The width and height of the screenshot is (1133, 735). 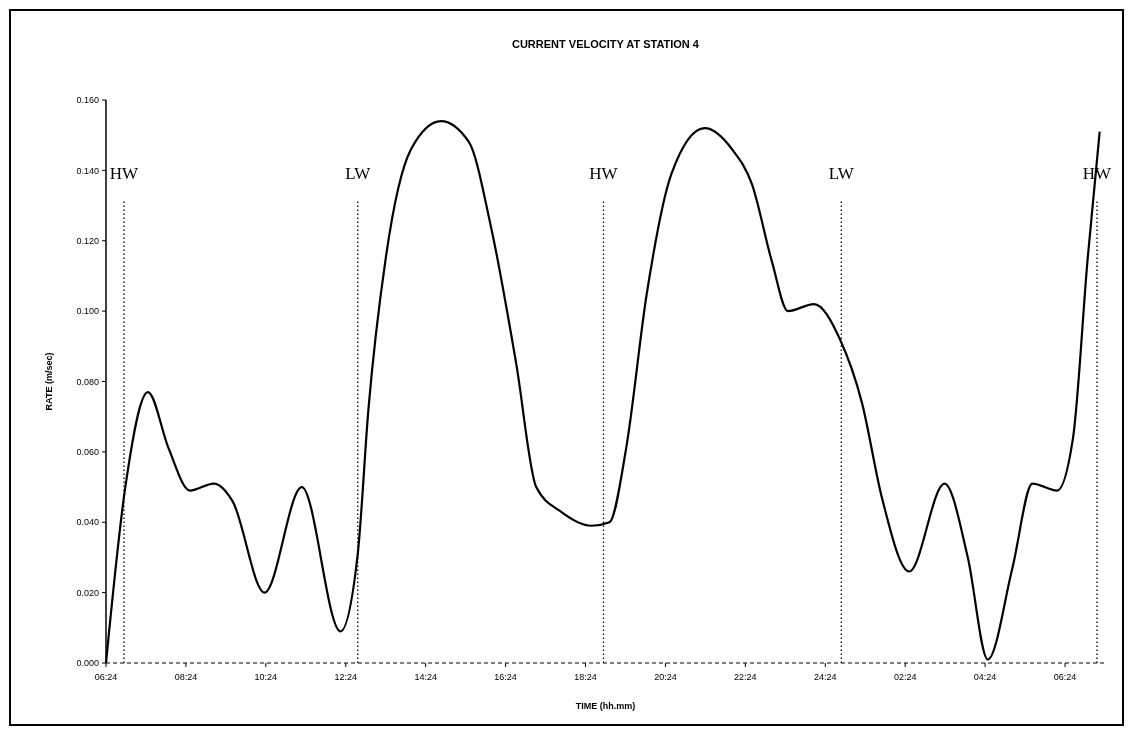 I want to click on x-tick-label: 12:24, so click(x=346, y=677).